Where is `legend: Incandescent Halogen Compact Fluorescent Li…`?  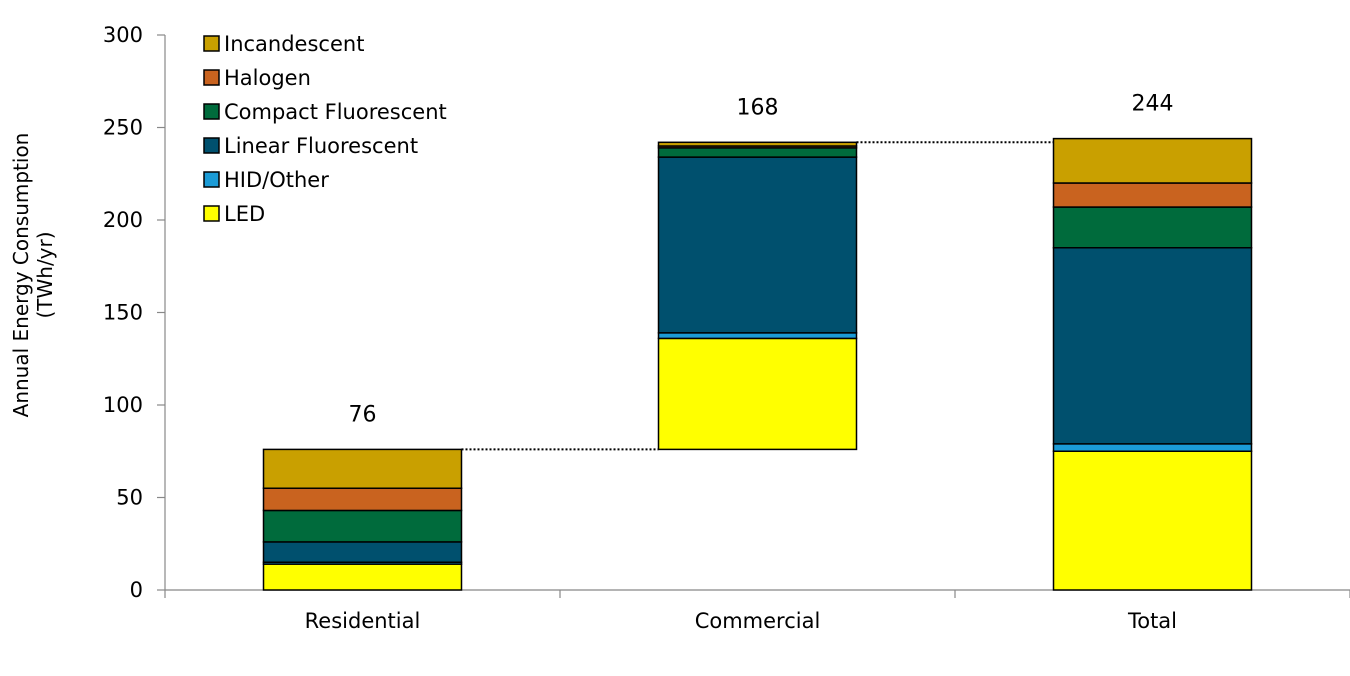 legend: Incandescent Halogen Compact Fluorescent Li… is located at coordinates (325, 129).